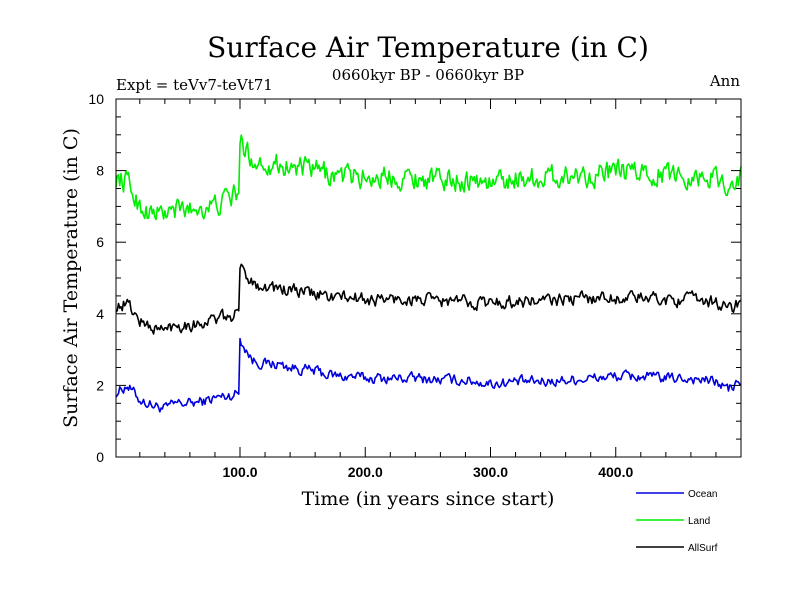 The width and height of the screenshot is (800, 600). What do you see at coordinates (699, 521) in the screenshot?
I see `legend-label-land: Land` at bounding box center [699, 521].